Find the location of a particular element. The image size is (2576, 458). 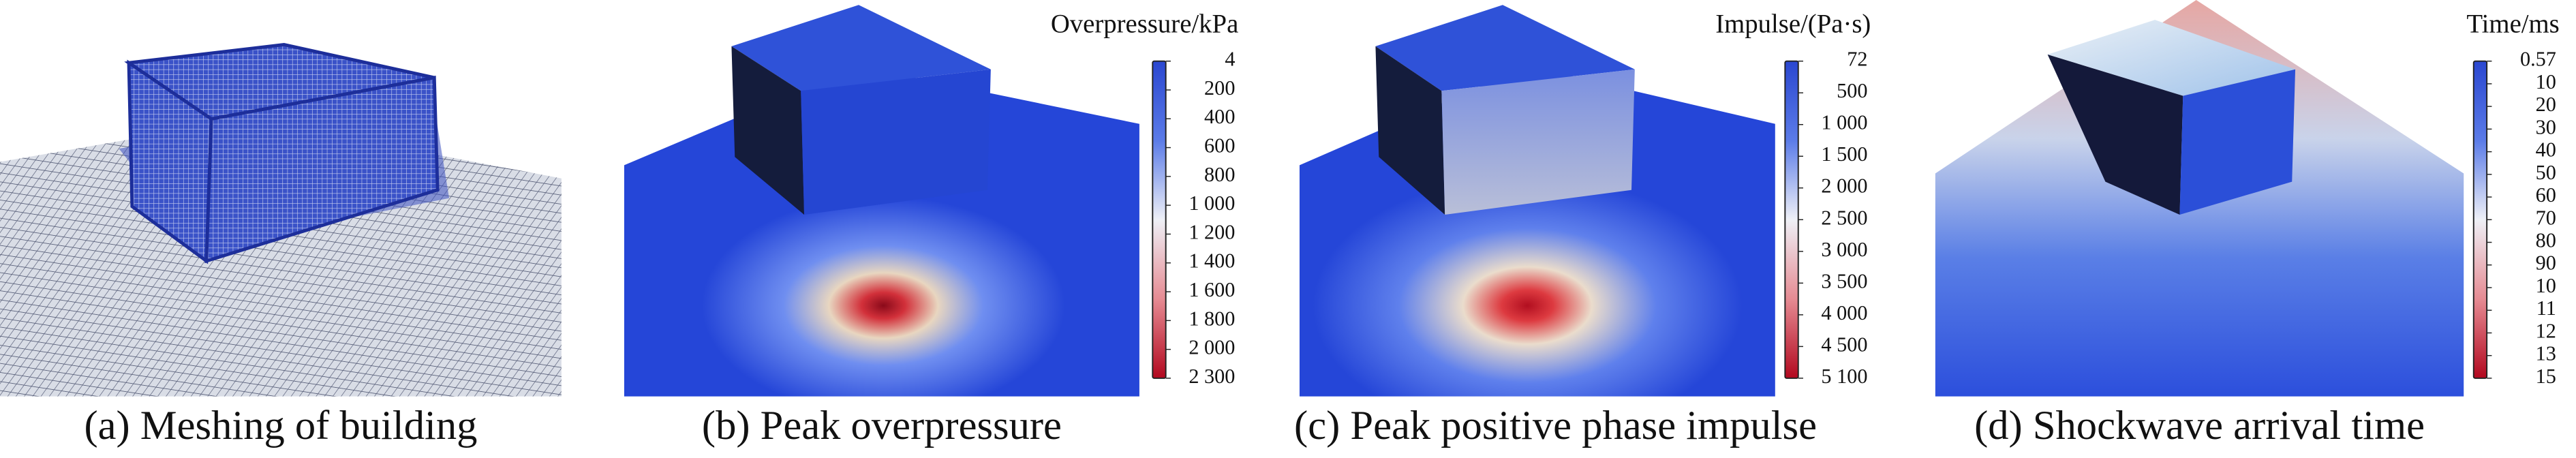

colorbar-tick-label: 1 800 is located at coordinates (1212, 318).